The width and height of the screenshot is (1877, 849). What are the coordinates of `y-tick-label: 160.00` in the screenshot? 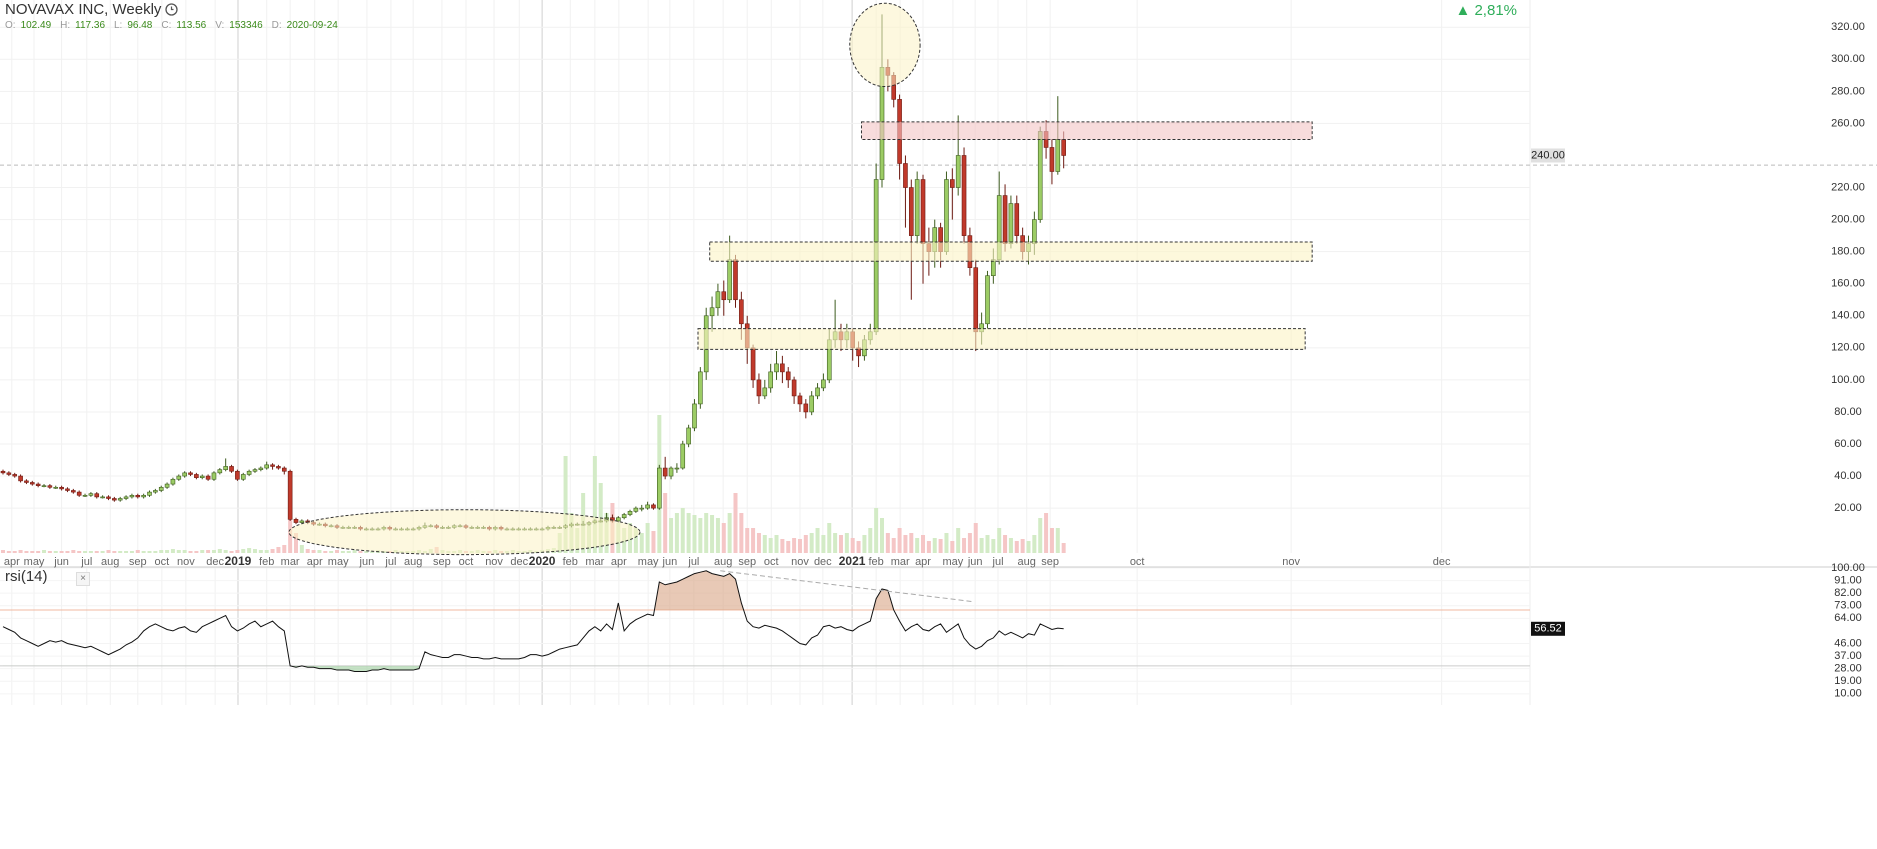 It's located at (1848, 284).